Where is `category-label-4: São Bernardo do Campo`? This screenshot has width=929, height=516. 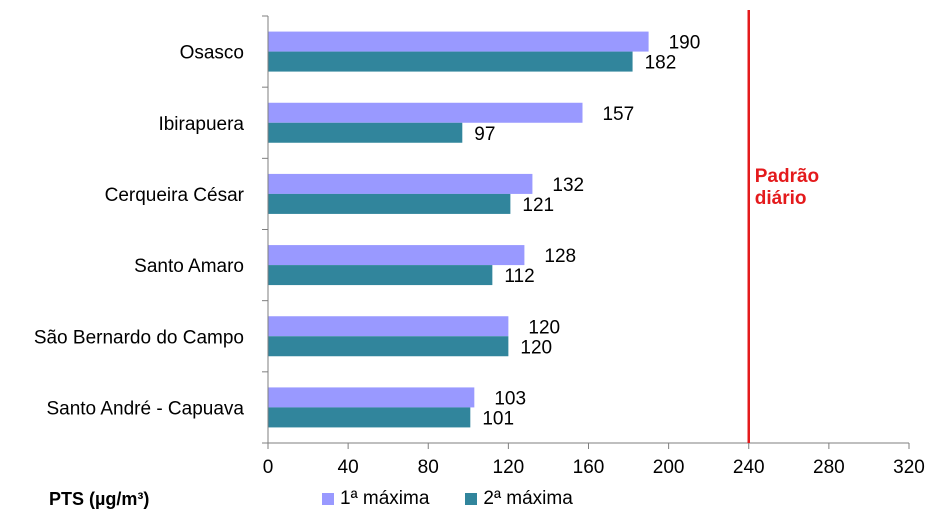 category-label-4: São Bernardo do Campo is located at coordinates (139, 337).